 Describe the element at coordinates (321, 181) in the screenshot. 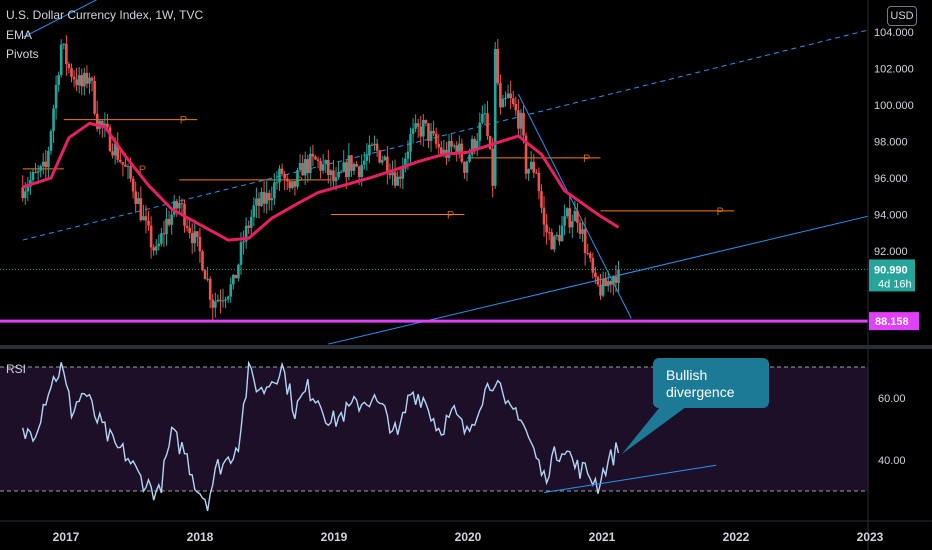

I see `ema-line` at that location.